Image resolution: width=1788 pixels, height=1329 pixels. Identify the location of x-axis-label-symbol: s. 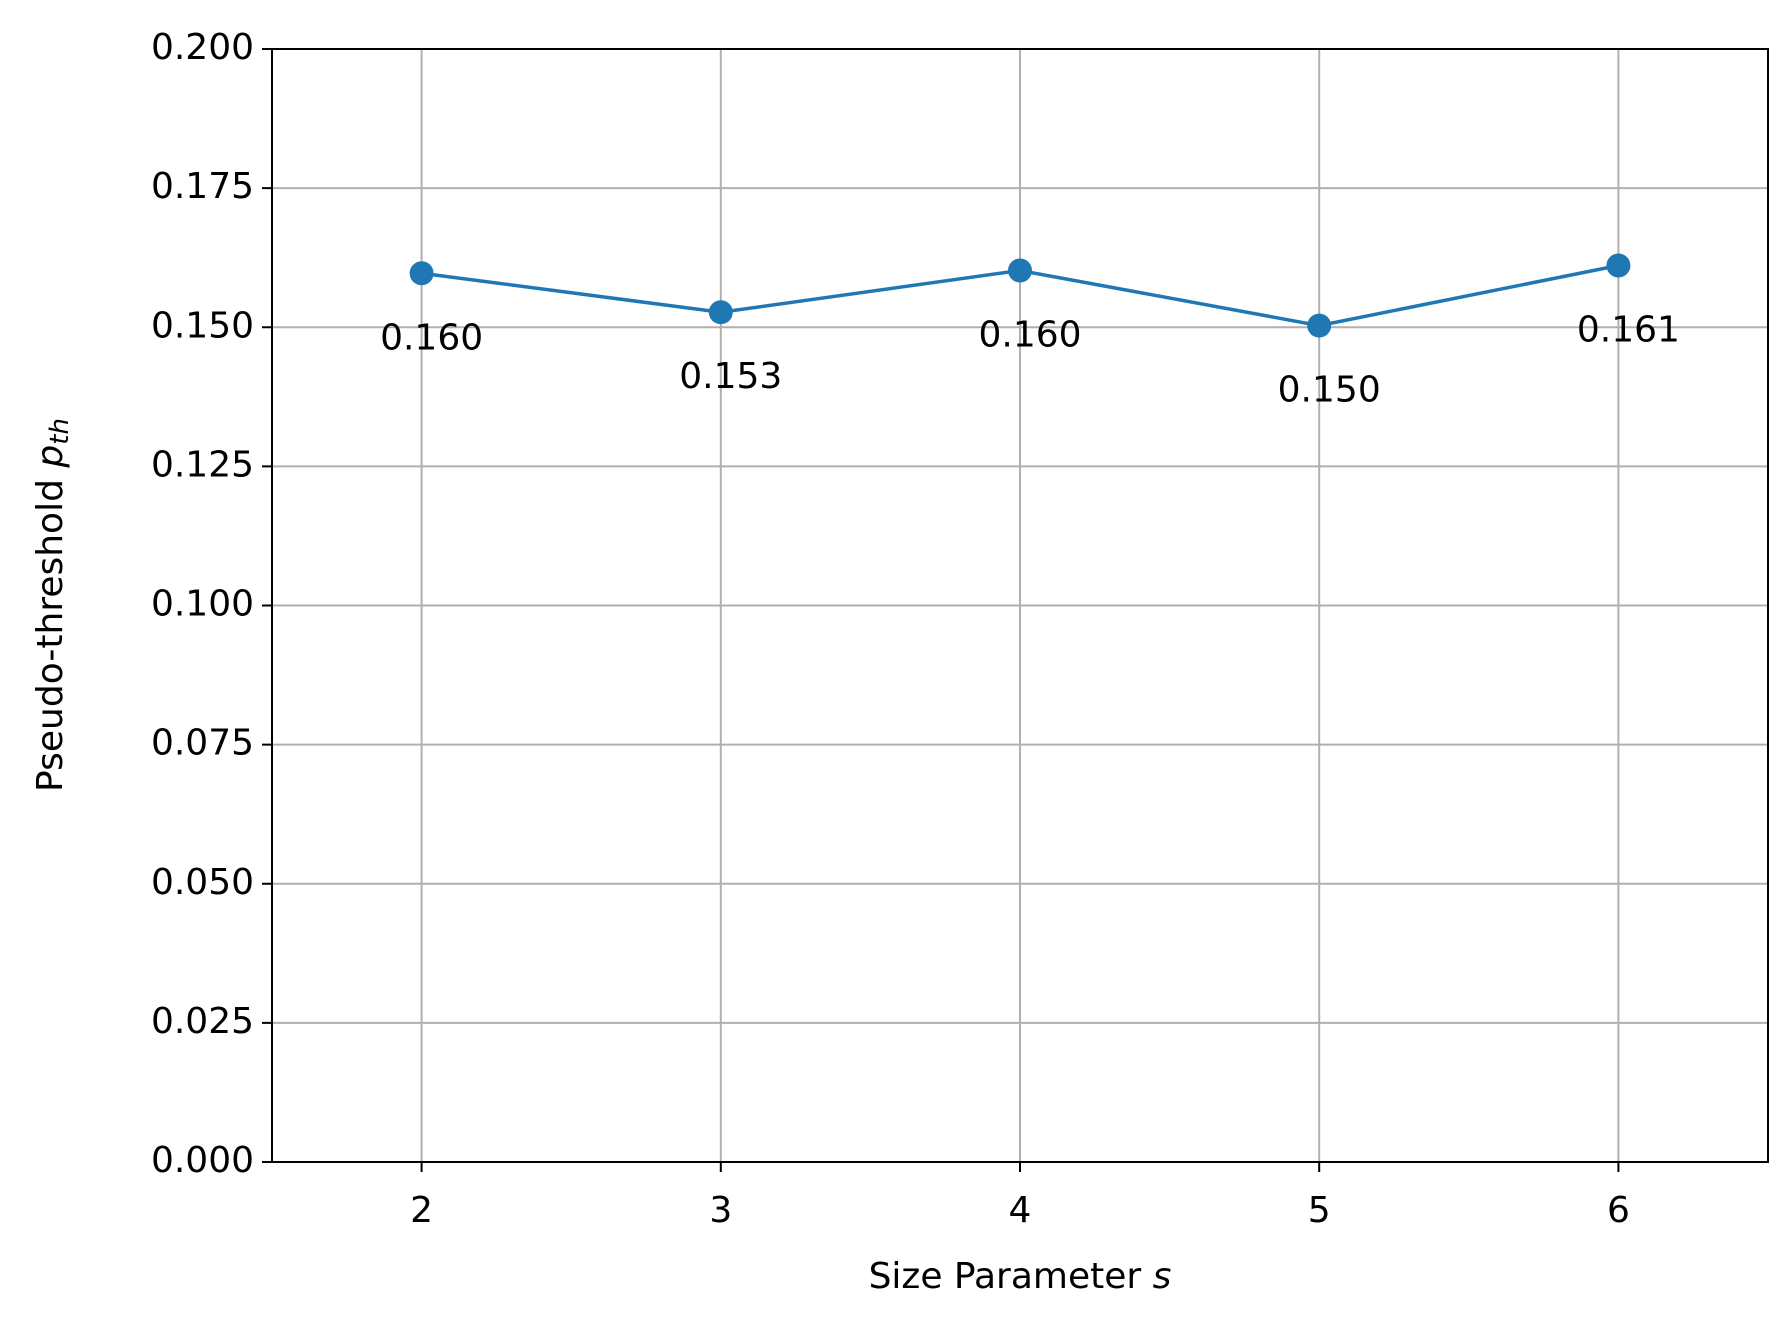
(1162, 1276).